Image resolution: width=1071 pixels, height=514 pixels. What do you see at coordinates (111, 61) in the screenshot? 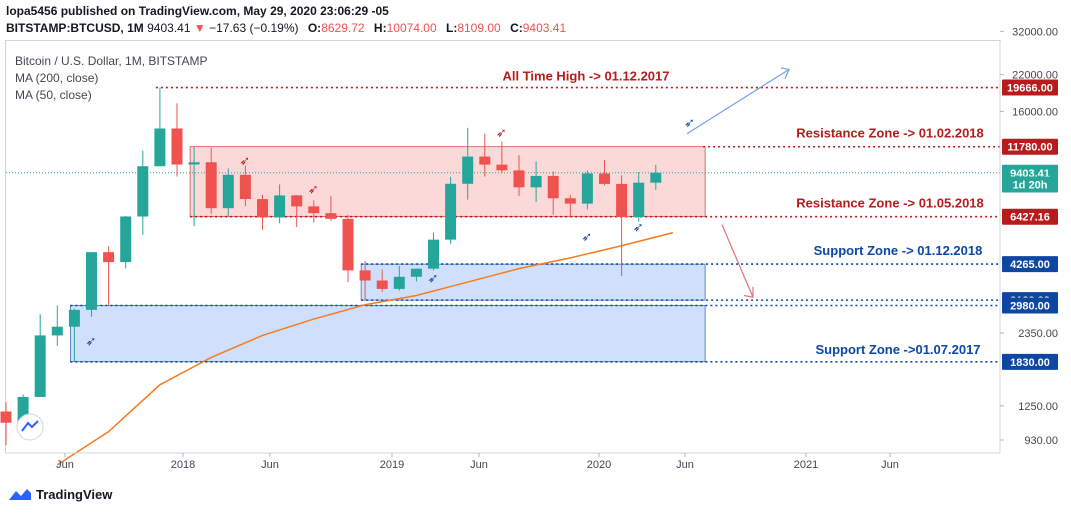
I see `legend-title: Bitcoin / U.S. Dollar, 1M, BITSTAMP` at bounding box center [111, 61].